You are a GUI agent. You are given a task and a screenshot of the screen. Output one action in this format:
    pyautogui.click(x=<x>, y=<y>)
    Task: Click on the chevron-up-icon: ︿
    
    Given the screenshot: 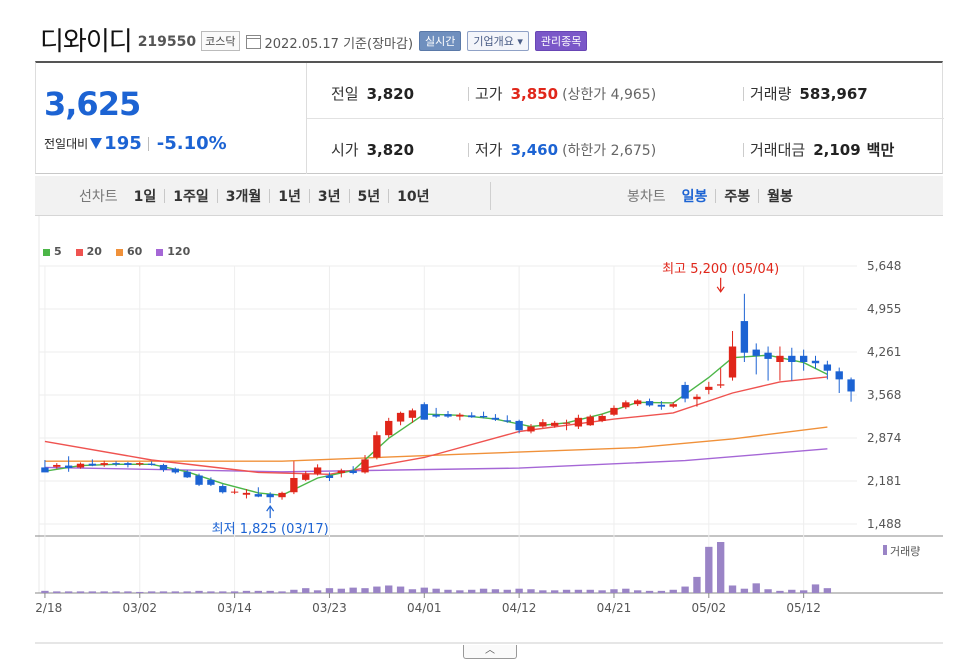 What is the action you would take?
    pyautogui.click(x=490, y=650)
    